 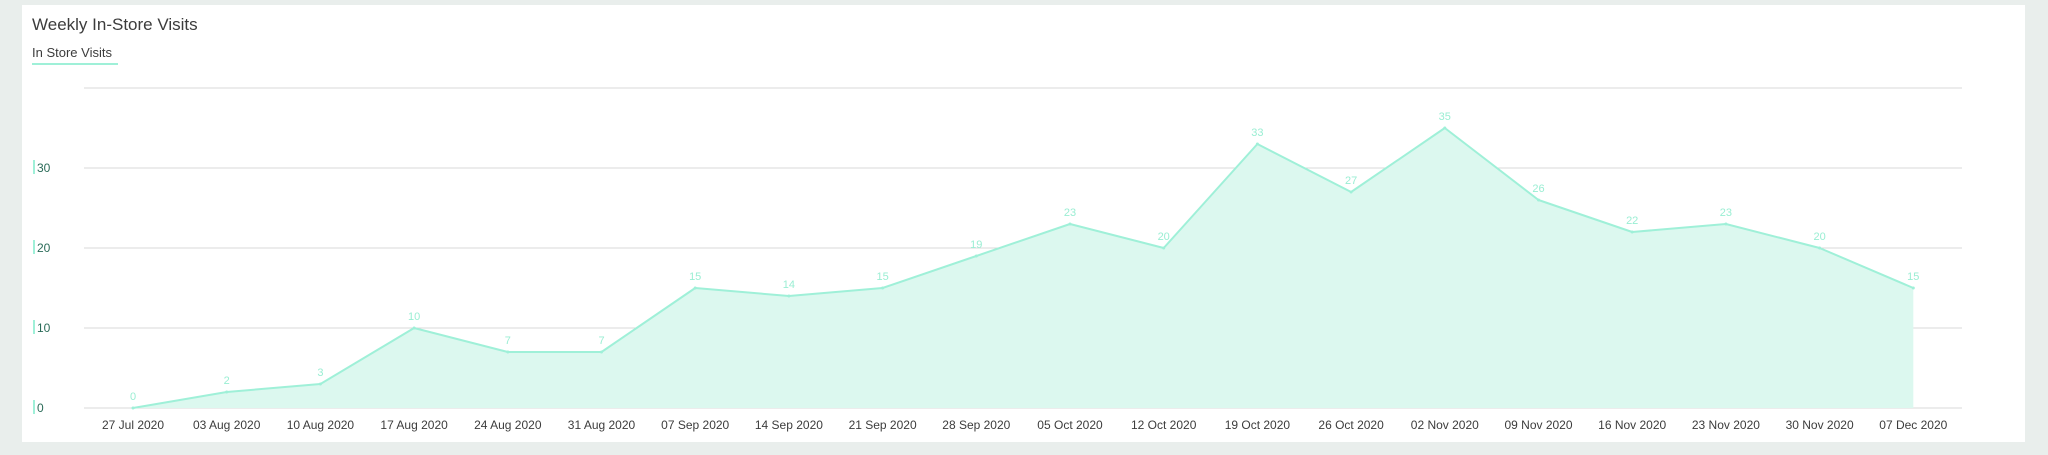 I want to click on x-tick-label: 07 Dec 2020, so click(x=1913, y=425).